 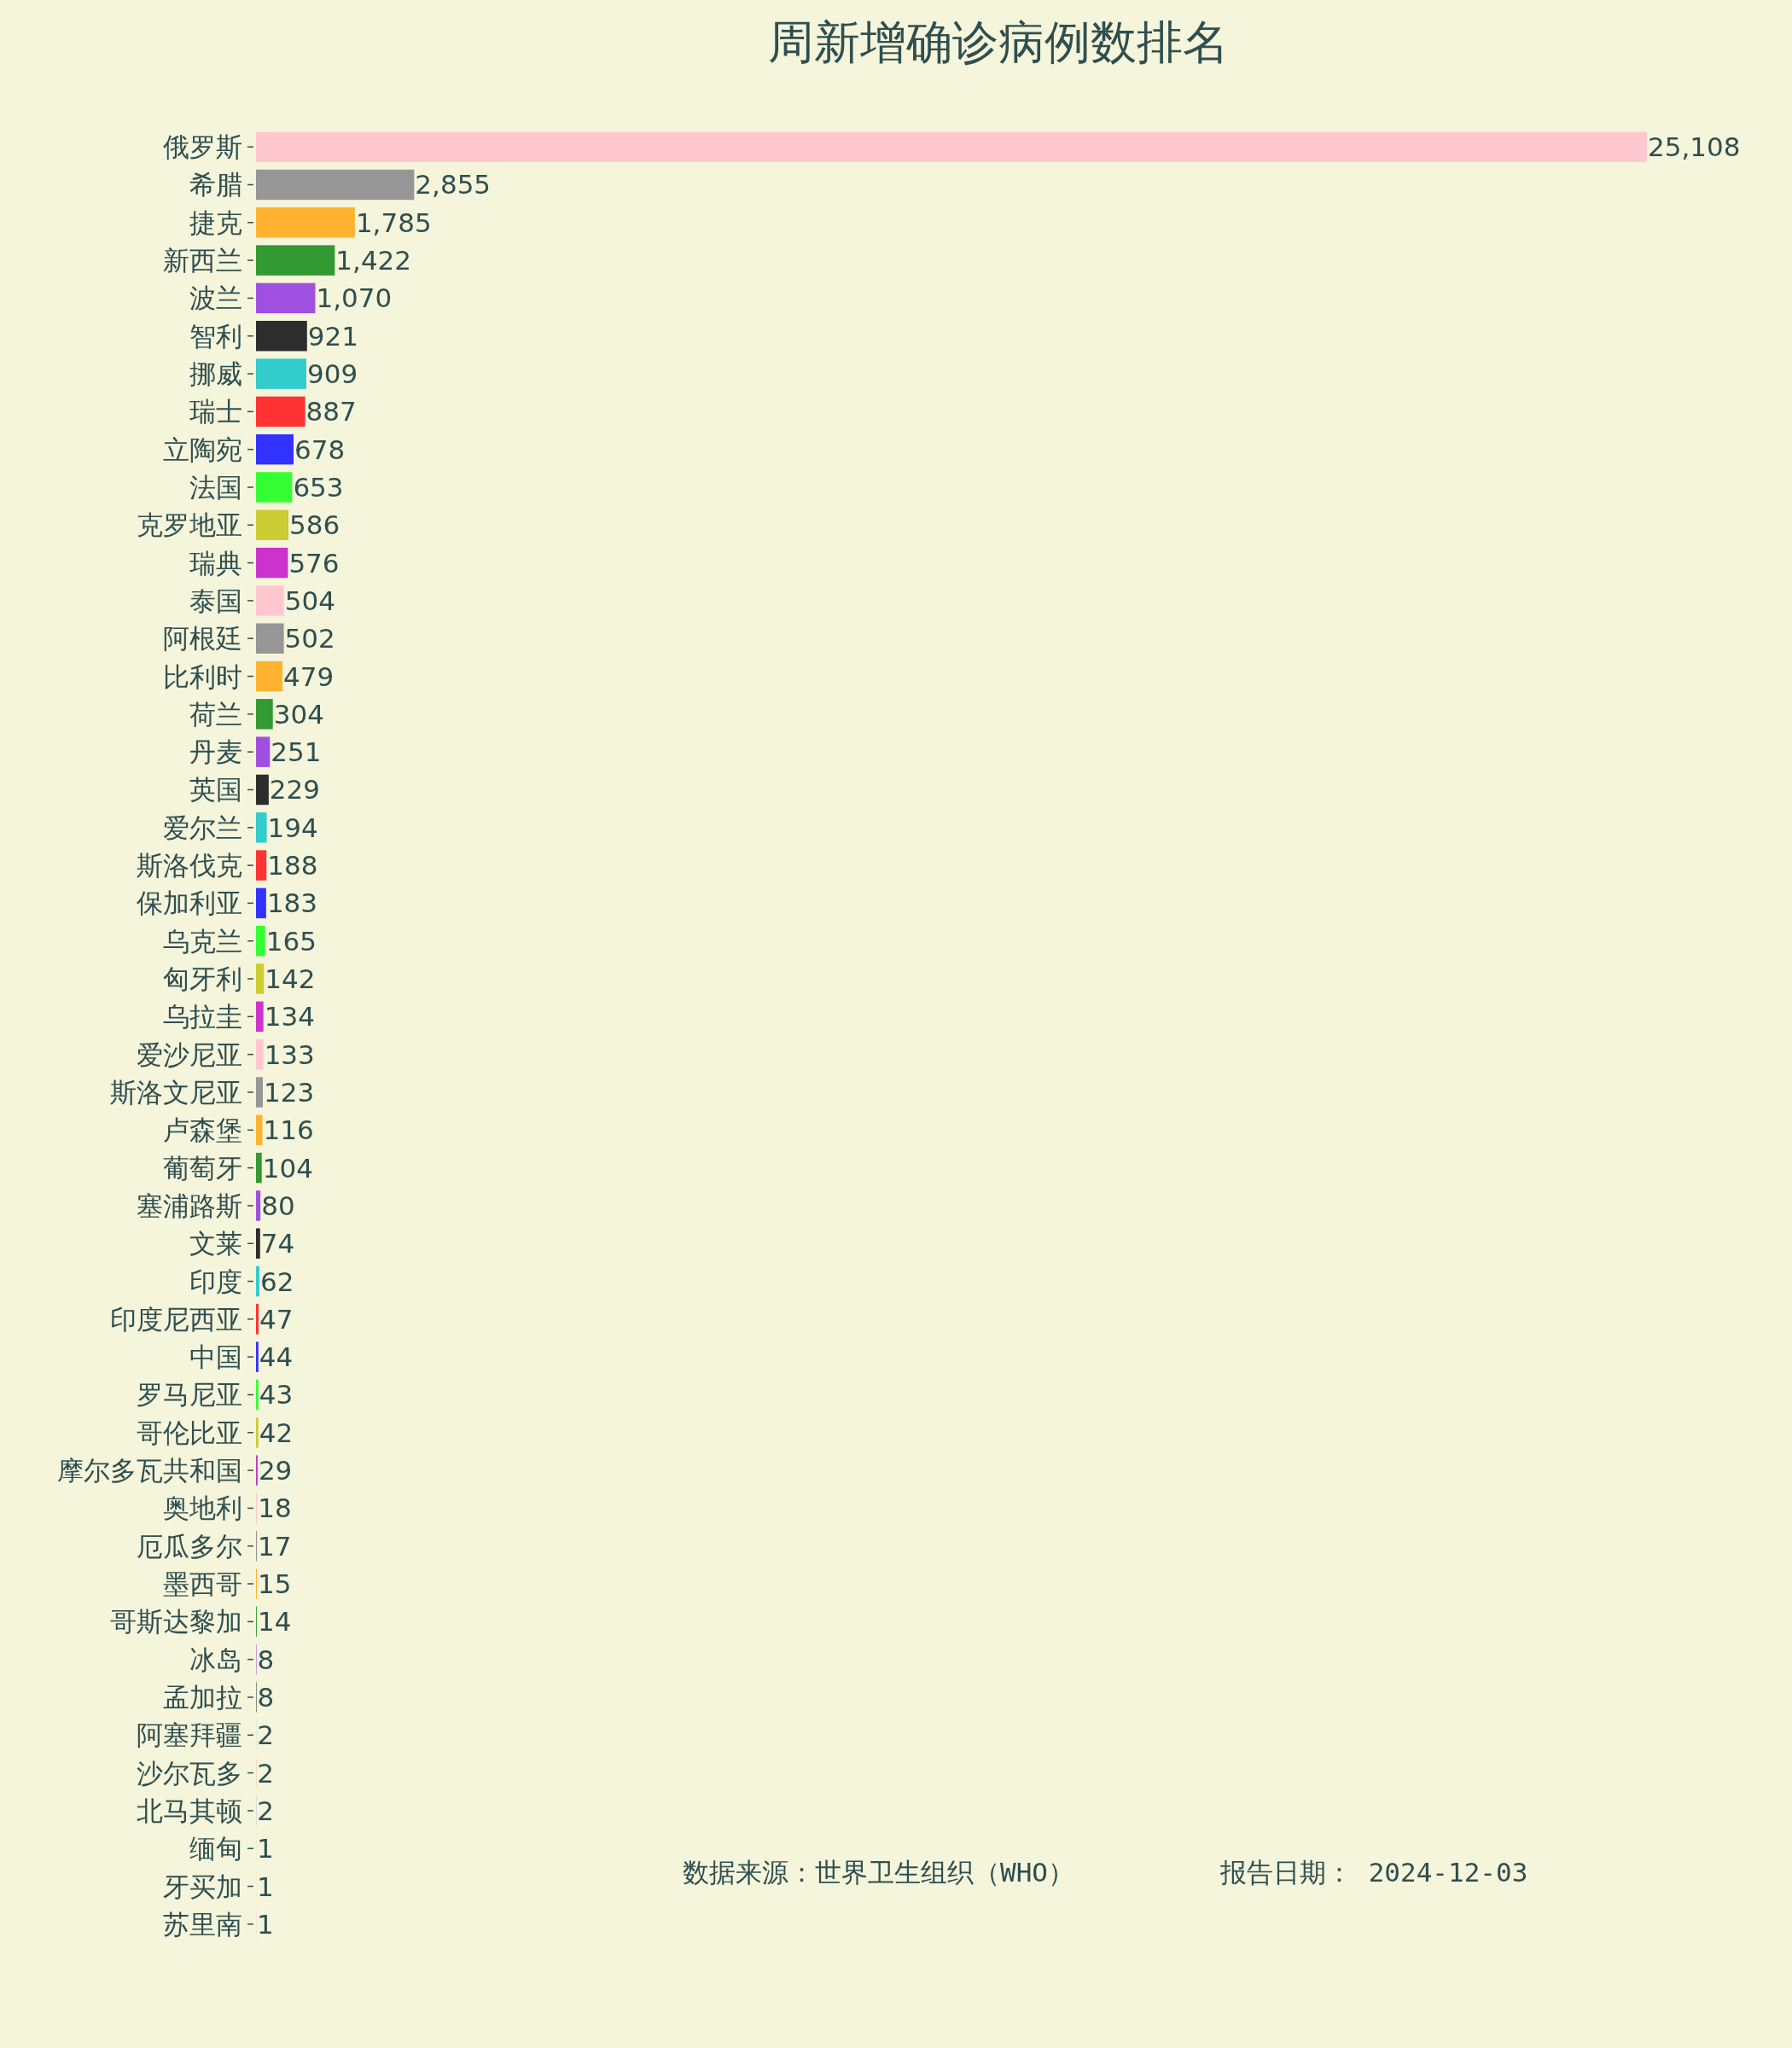 What do you see at coordinates (189, 1432) in the screenshot?
I see `y-tick-label: 哥伦比亚` at bounding box center [189, 1432].